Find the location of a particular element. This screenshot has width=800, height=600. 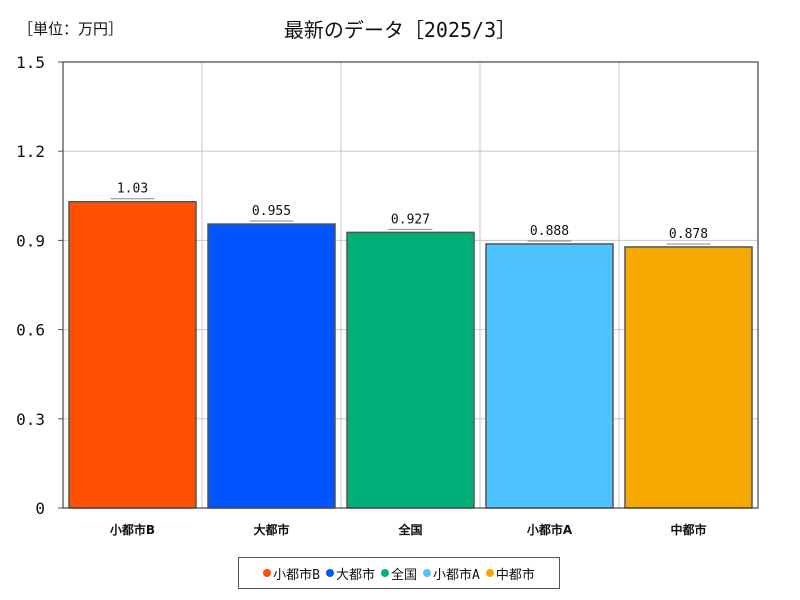

chart-legend: 小都市B 大都市 全国 小都市A 中都市 is located at coordinates (399, 573).